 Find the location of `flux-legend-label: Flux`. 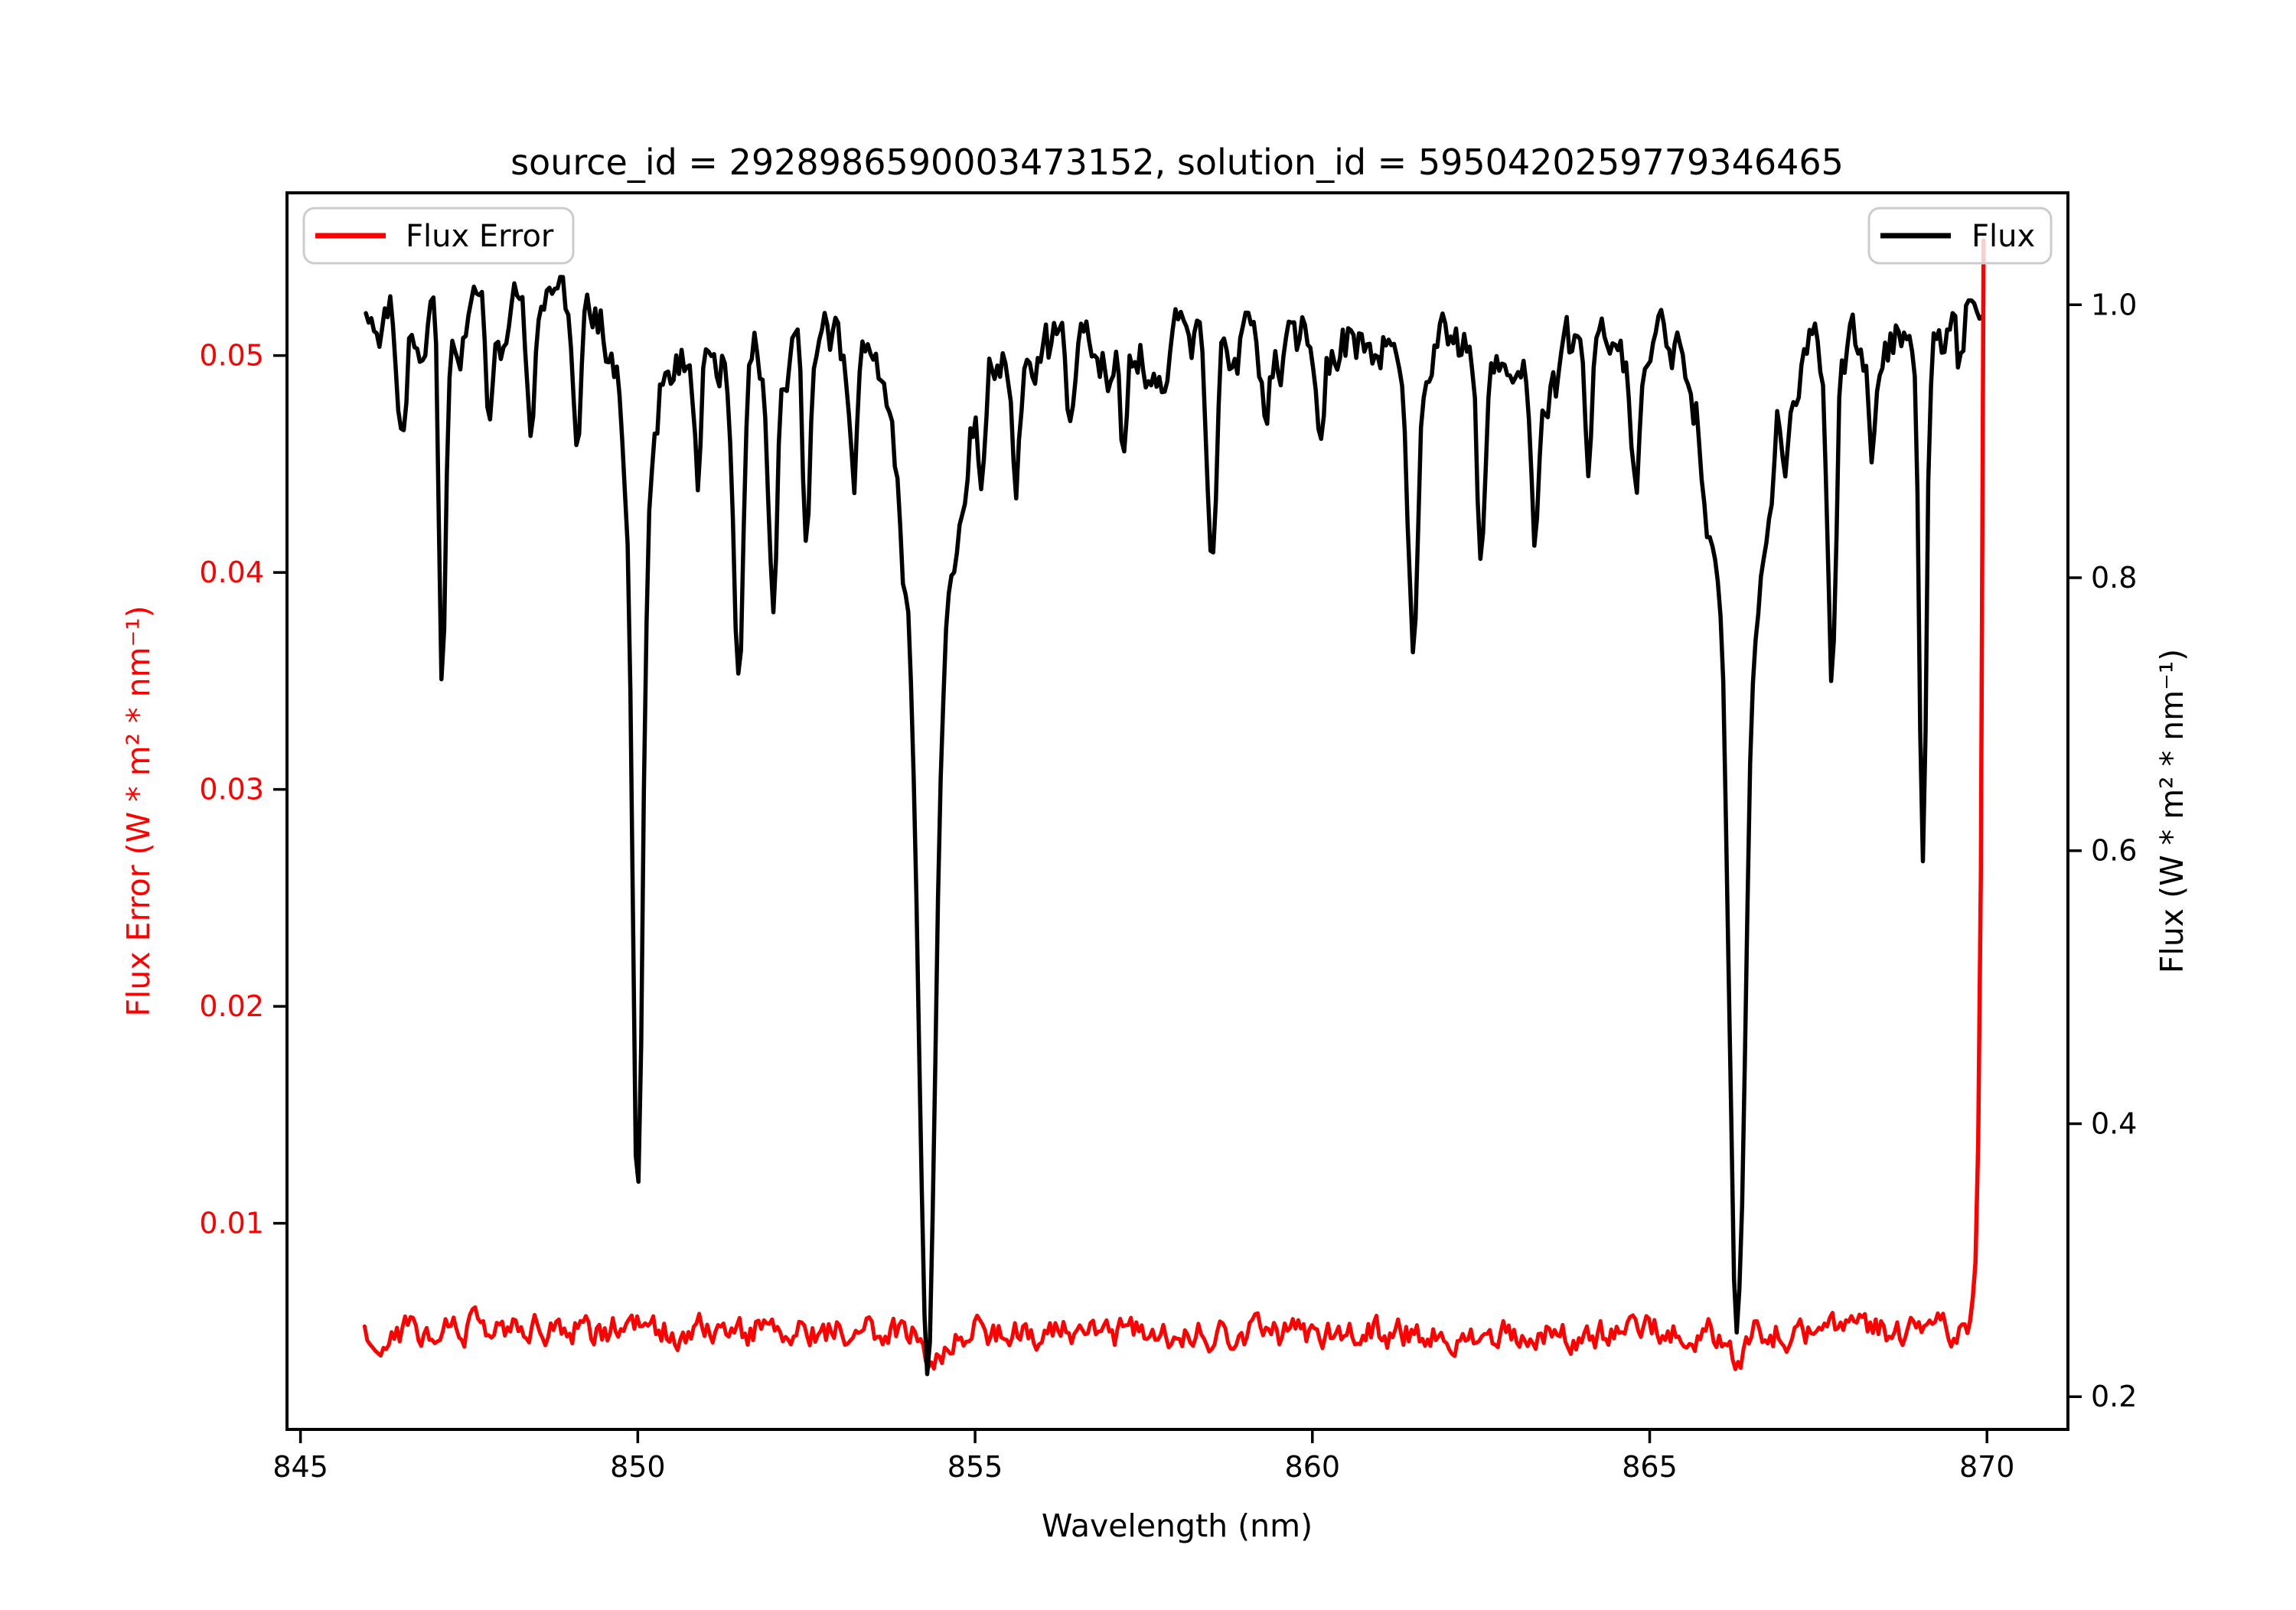

flux-legend-label: Flux is located at coordinates (2003, 237).